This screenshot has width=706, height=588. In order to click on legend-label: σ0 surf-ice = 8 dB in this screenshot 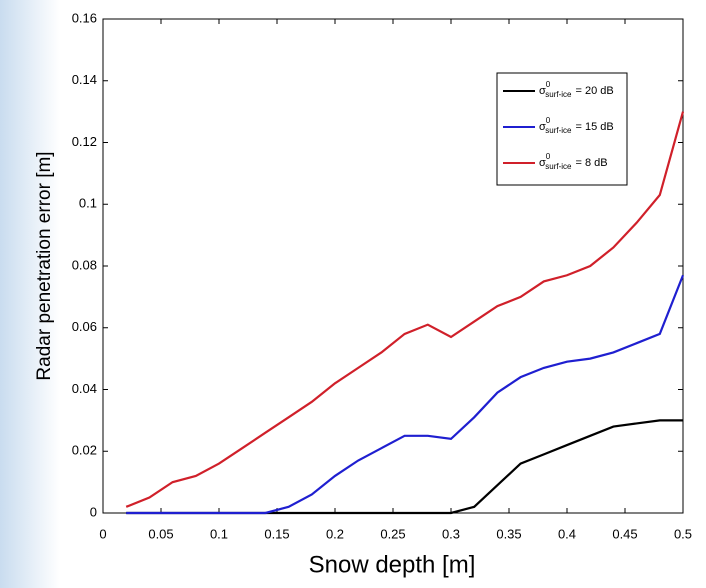, I will do `click(573, 161)`.